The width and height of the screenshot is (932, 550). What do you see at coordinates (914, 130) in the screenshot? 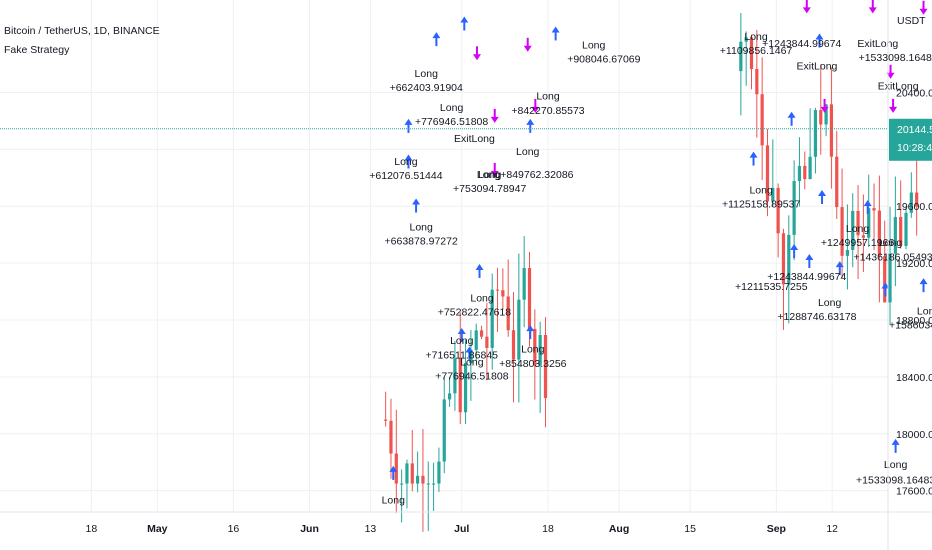
I see `current-price-value: 20144.53` at bounding box center [914, 130].